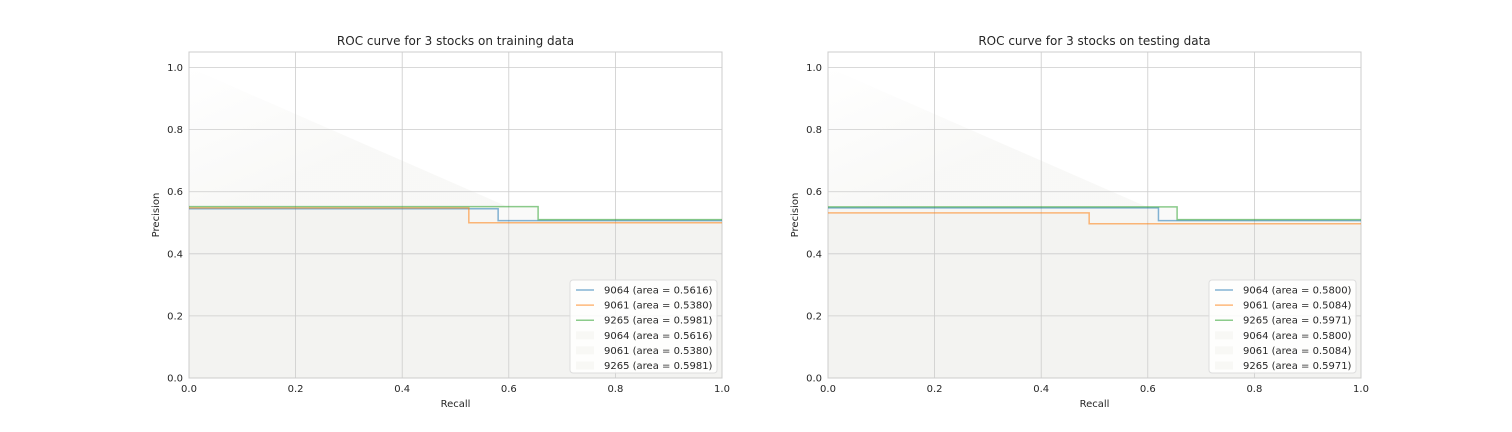 This screenshot has height=432, width=1512. What do you see at coordinates (658, 321) in the screenshot?
I see `legend-entry-2: 9265 (area = 0.5981)` at bounding box center [658, 321].